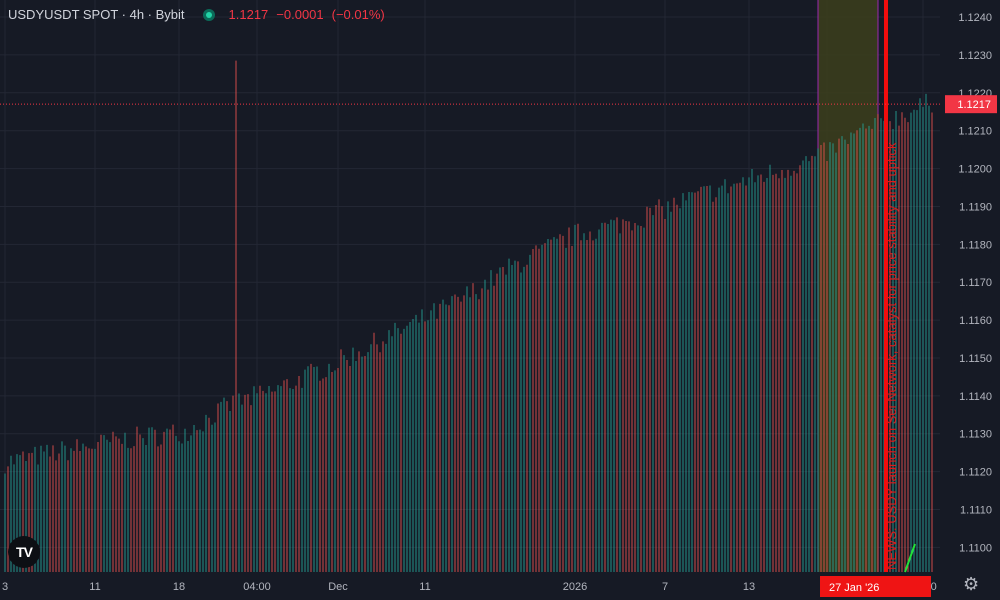  What do you see at coordinates (665, 587) in the screenshot?
I see `x-tick-label: 7` at bounding box center [665, 587].